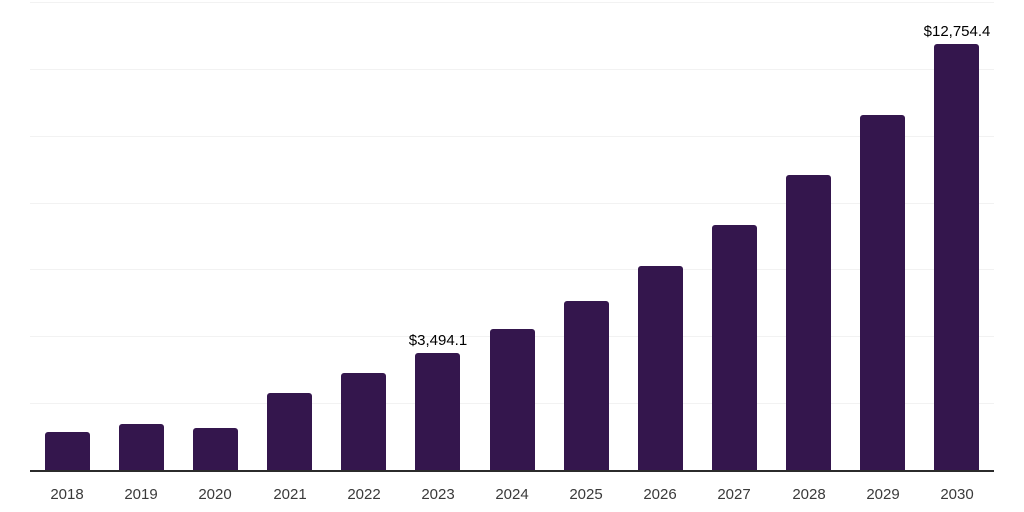 This screenshot has height=512, width=1024. I want to click on bar-2020, so click(215, 449).